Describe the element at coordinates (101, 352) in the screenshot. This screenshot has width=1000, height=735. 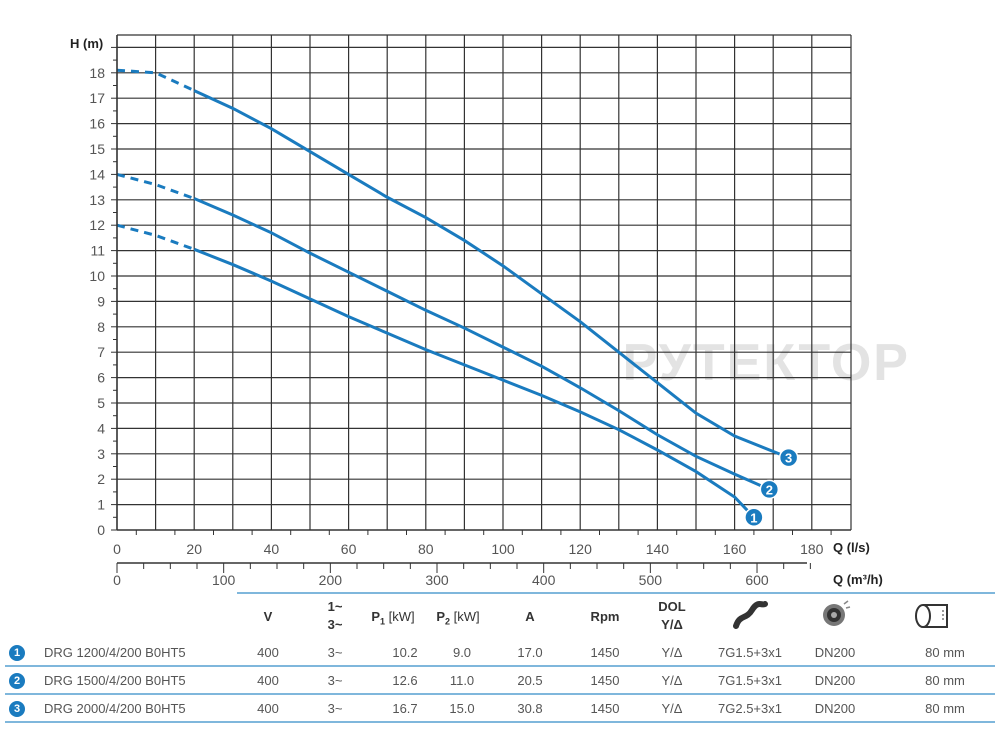
I see `y-tick-label: 7` at that location.